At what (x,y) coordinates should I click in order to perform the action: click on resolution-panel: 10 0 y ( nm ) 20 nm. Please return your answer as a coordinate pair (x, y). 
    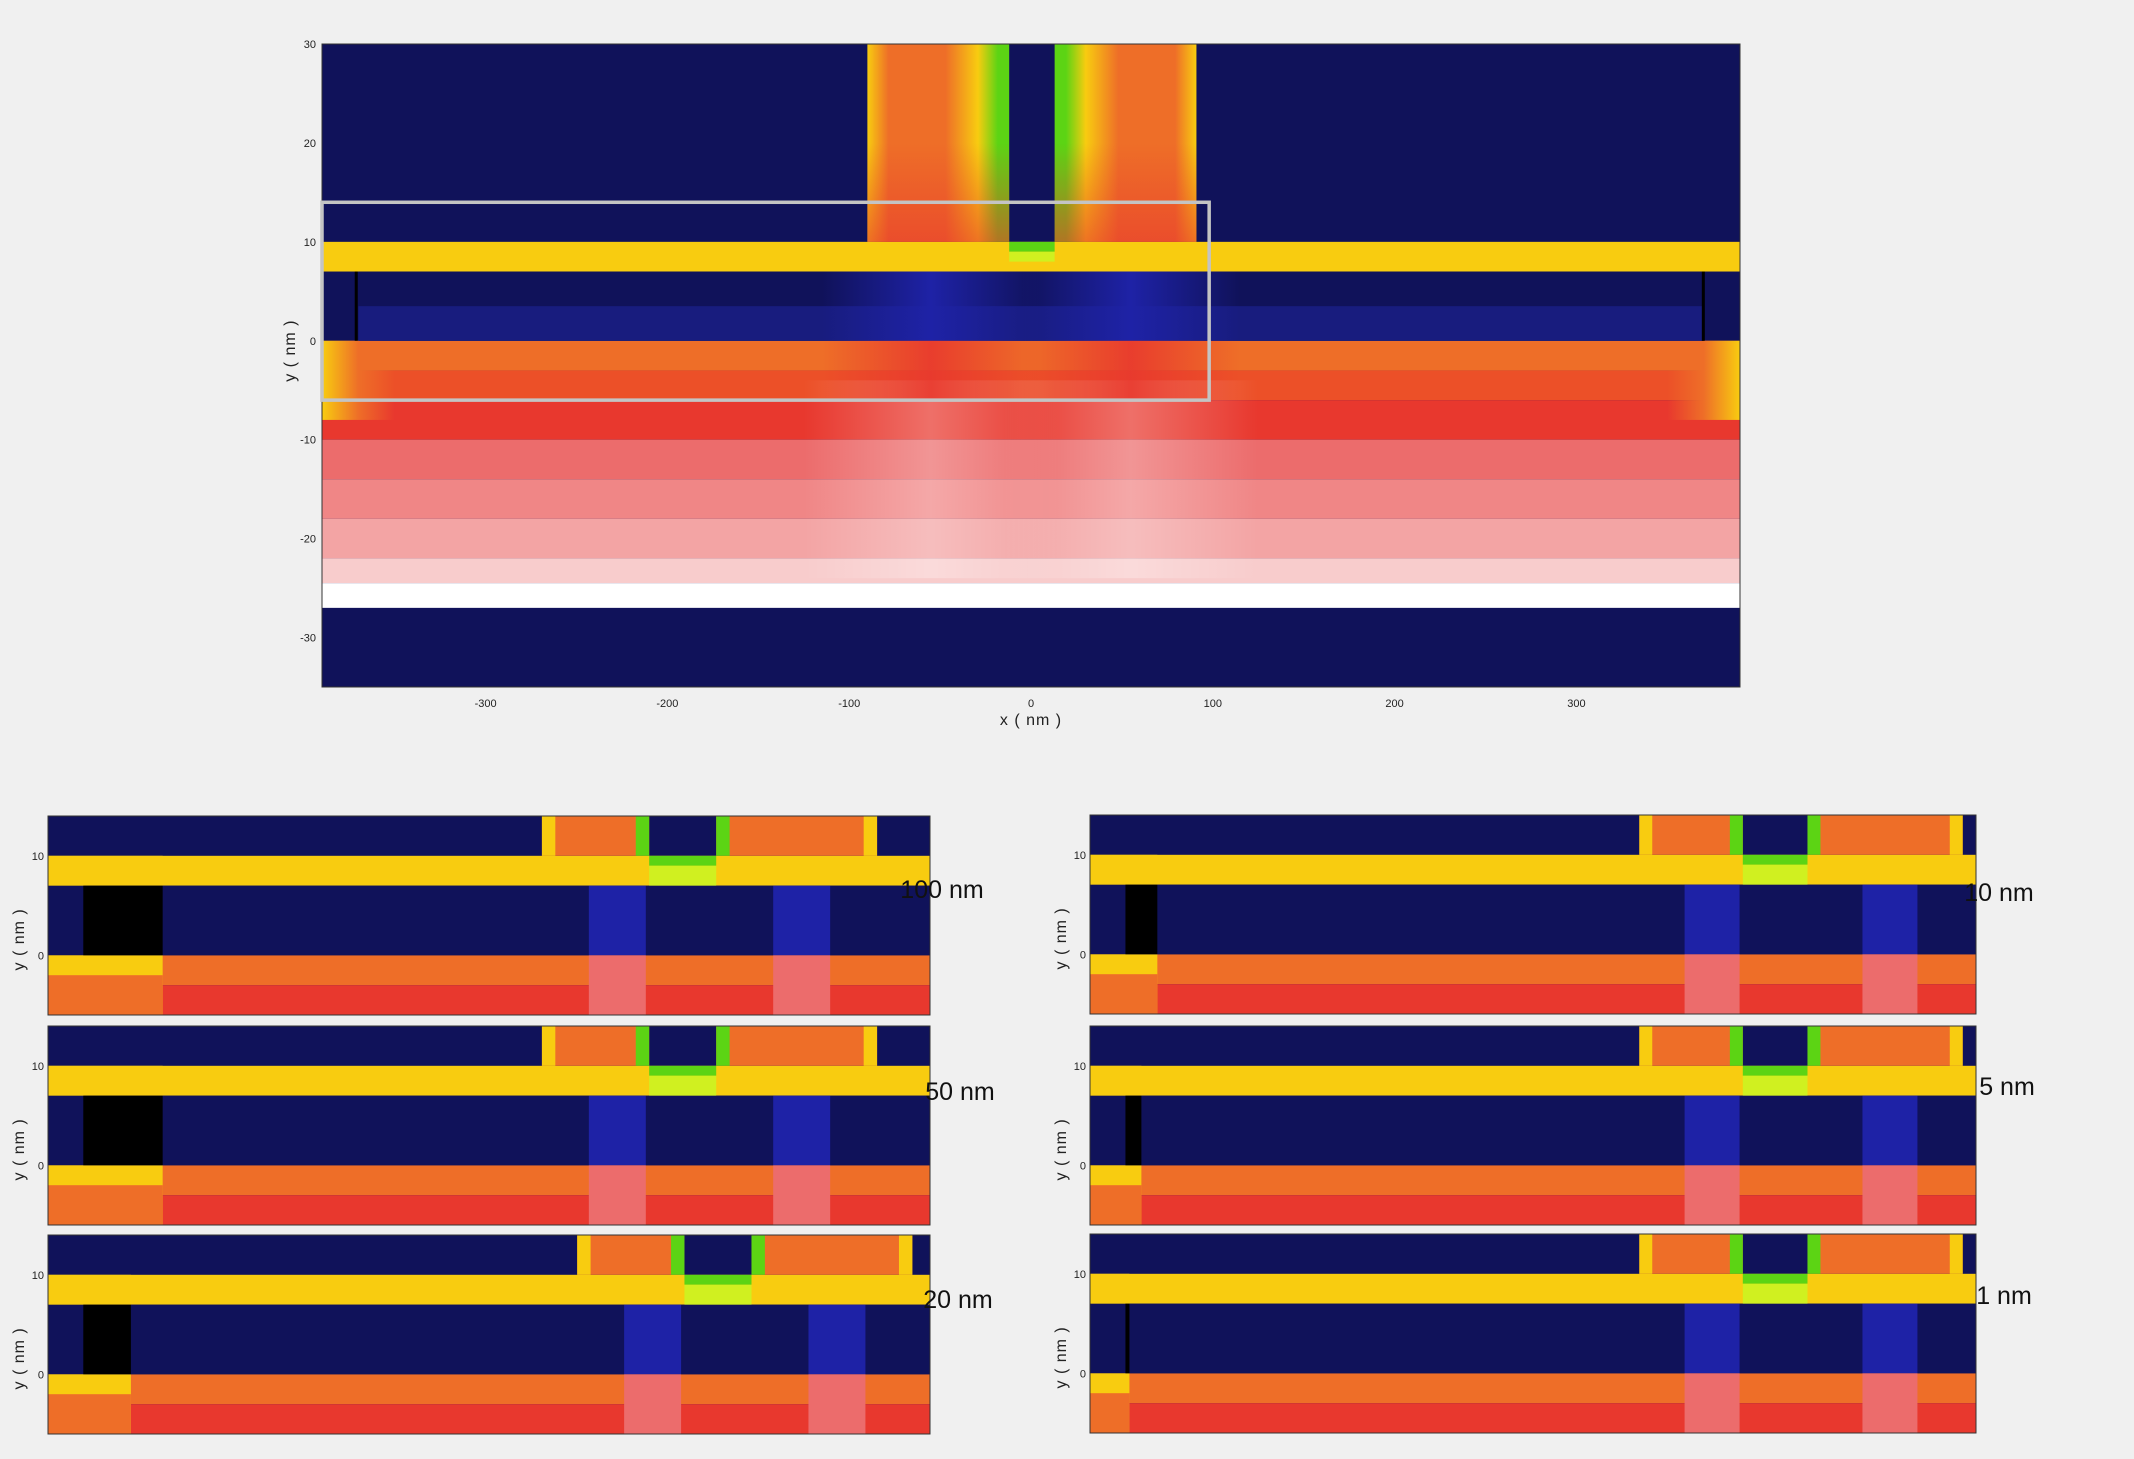
    Looking at the image, I should click on (502, 1334).